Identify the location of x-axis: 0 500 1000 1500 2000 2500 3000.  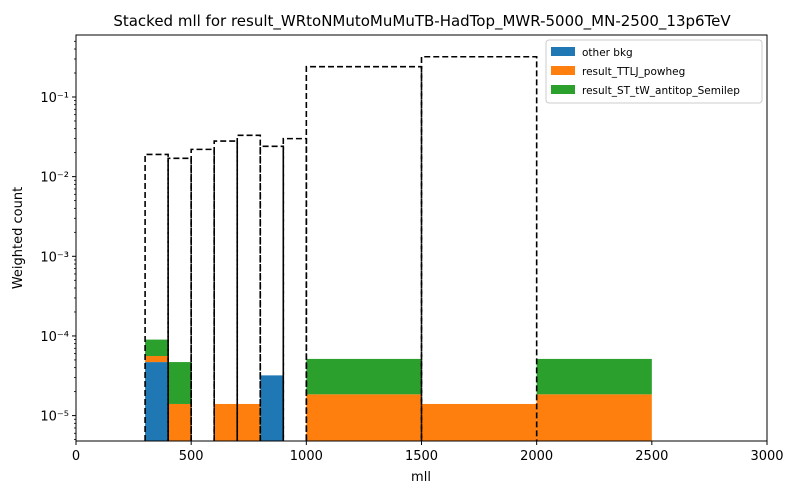
(428, 452).